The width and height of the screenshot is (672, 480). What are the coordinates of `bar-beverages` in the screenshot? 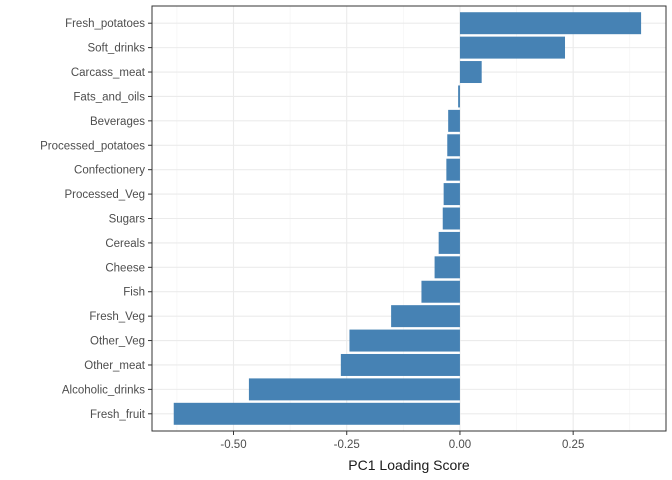 It's located at (454, 120).